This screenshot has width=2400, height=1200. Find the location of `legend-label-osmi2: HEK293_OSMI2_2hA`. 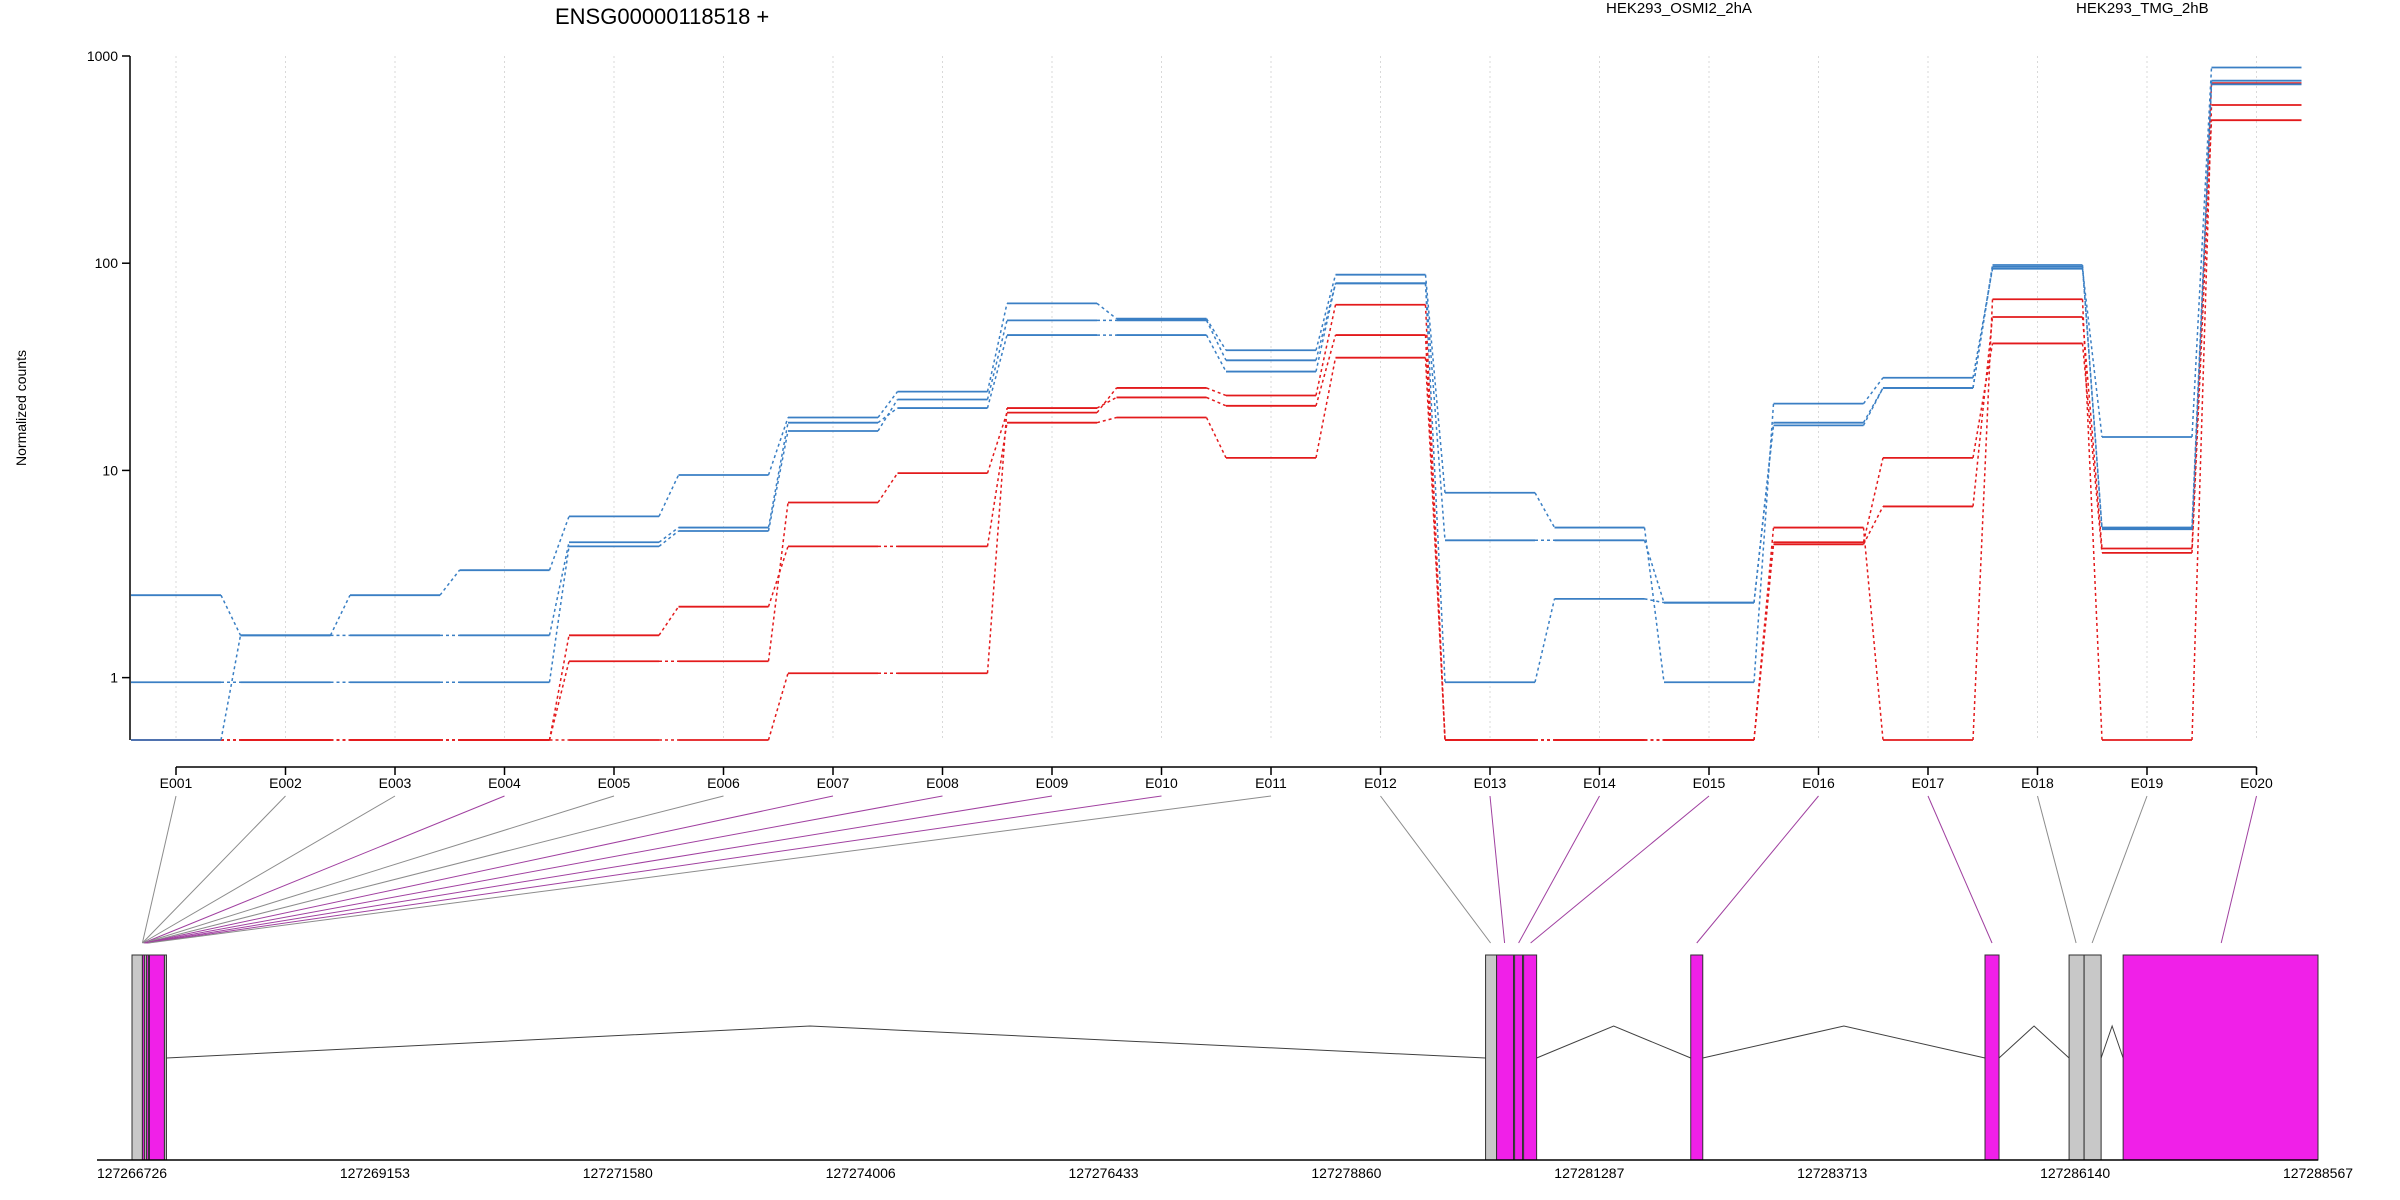

legend-label-osmi2: HEK293_OSMI2_2hA is located at coordinates (1679, 8).